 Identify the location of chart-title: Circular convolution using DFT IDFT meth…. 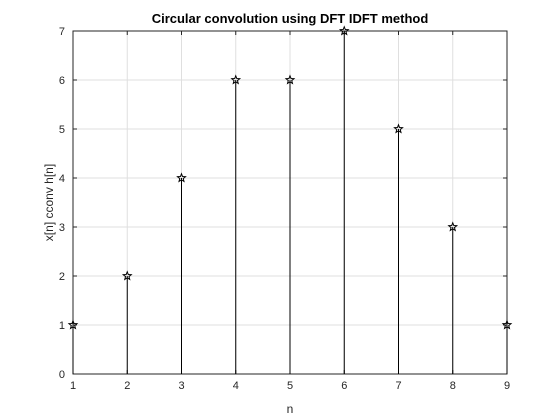
(290, 18).